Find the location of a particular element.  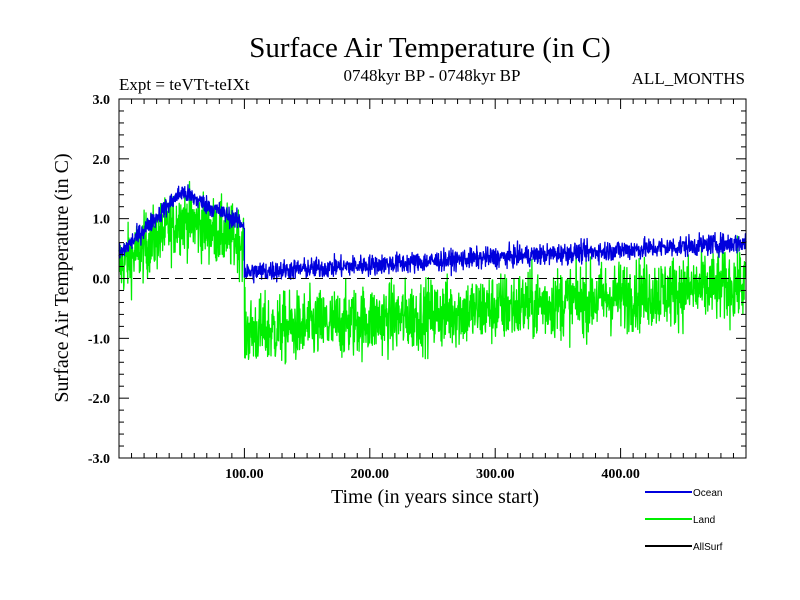

legend-label-allsurf: AllSurf is located at coordinates (708, 547).